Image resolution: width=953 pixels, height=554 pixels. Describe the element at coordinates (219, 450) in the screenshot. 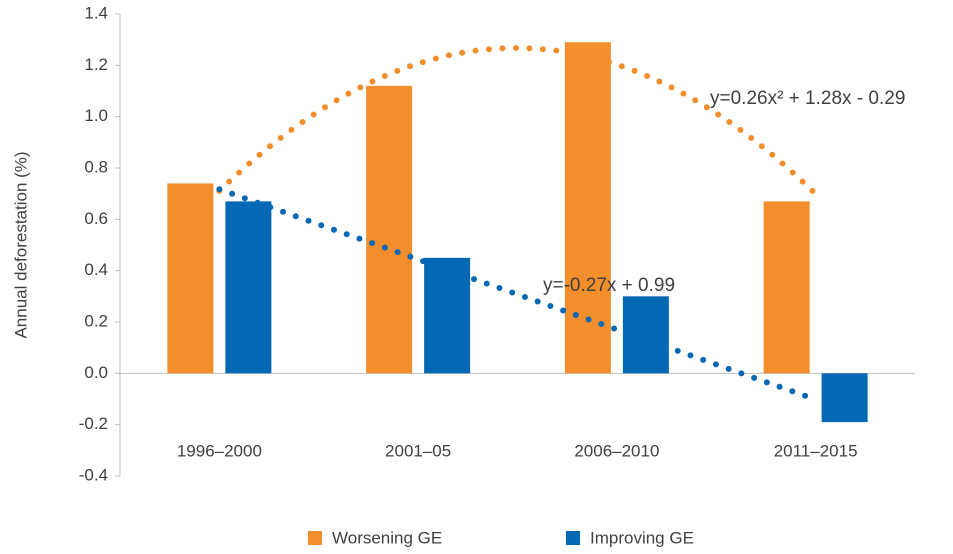

I see `x-tick-label: 1996–2000` at that location.